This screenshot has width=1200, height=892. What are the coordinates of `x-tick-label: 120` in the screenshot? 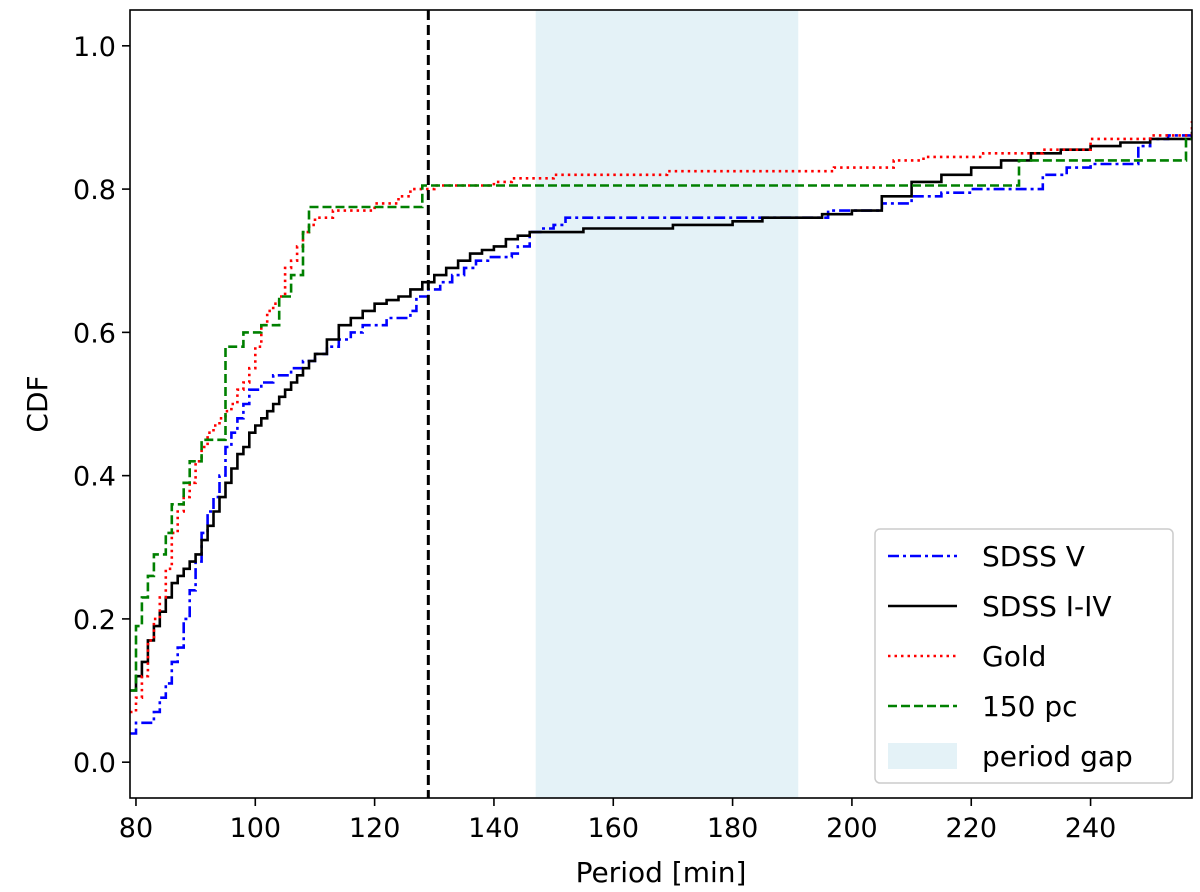 It's located at (375, 828).